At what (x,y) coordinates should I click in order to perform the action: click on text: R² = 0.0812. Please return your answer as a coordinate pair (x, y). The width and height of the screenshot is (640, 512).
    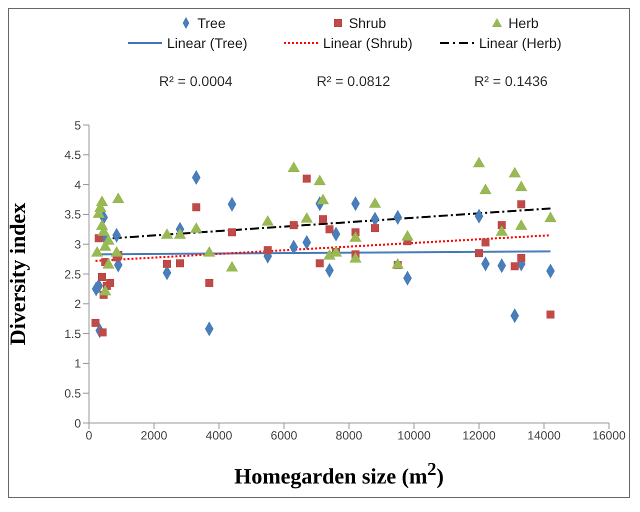
    Looking at the image, I should click on (353, 81).